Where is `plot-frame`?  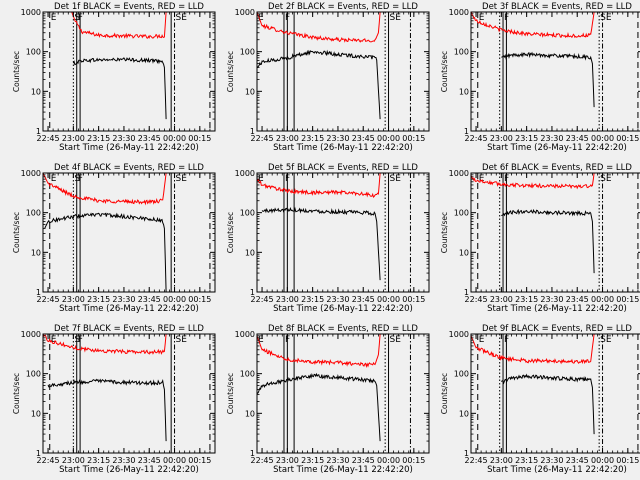 plot-frame is located at coordinates (343, 71).